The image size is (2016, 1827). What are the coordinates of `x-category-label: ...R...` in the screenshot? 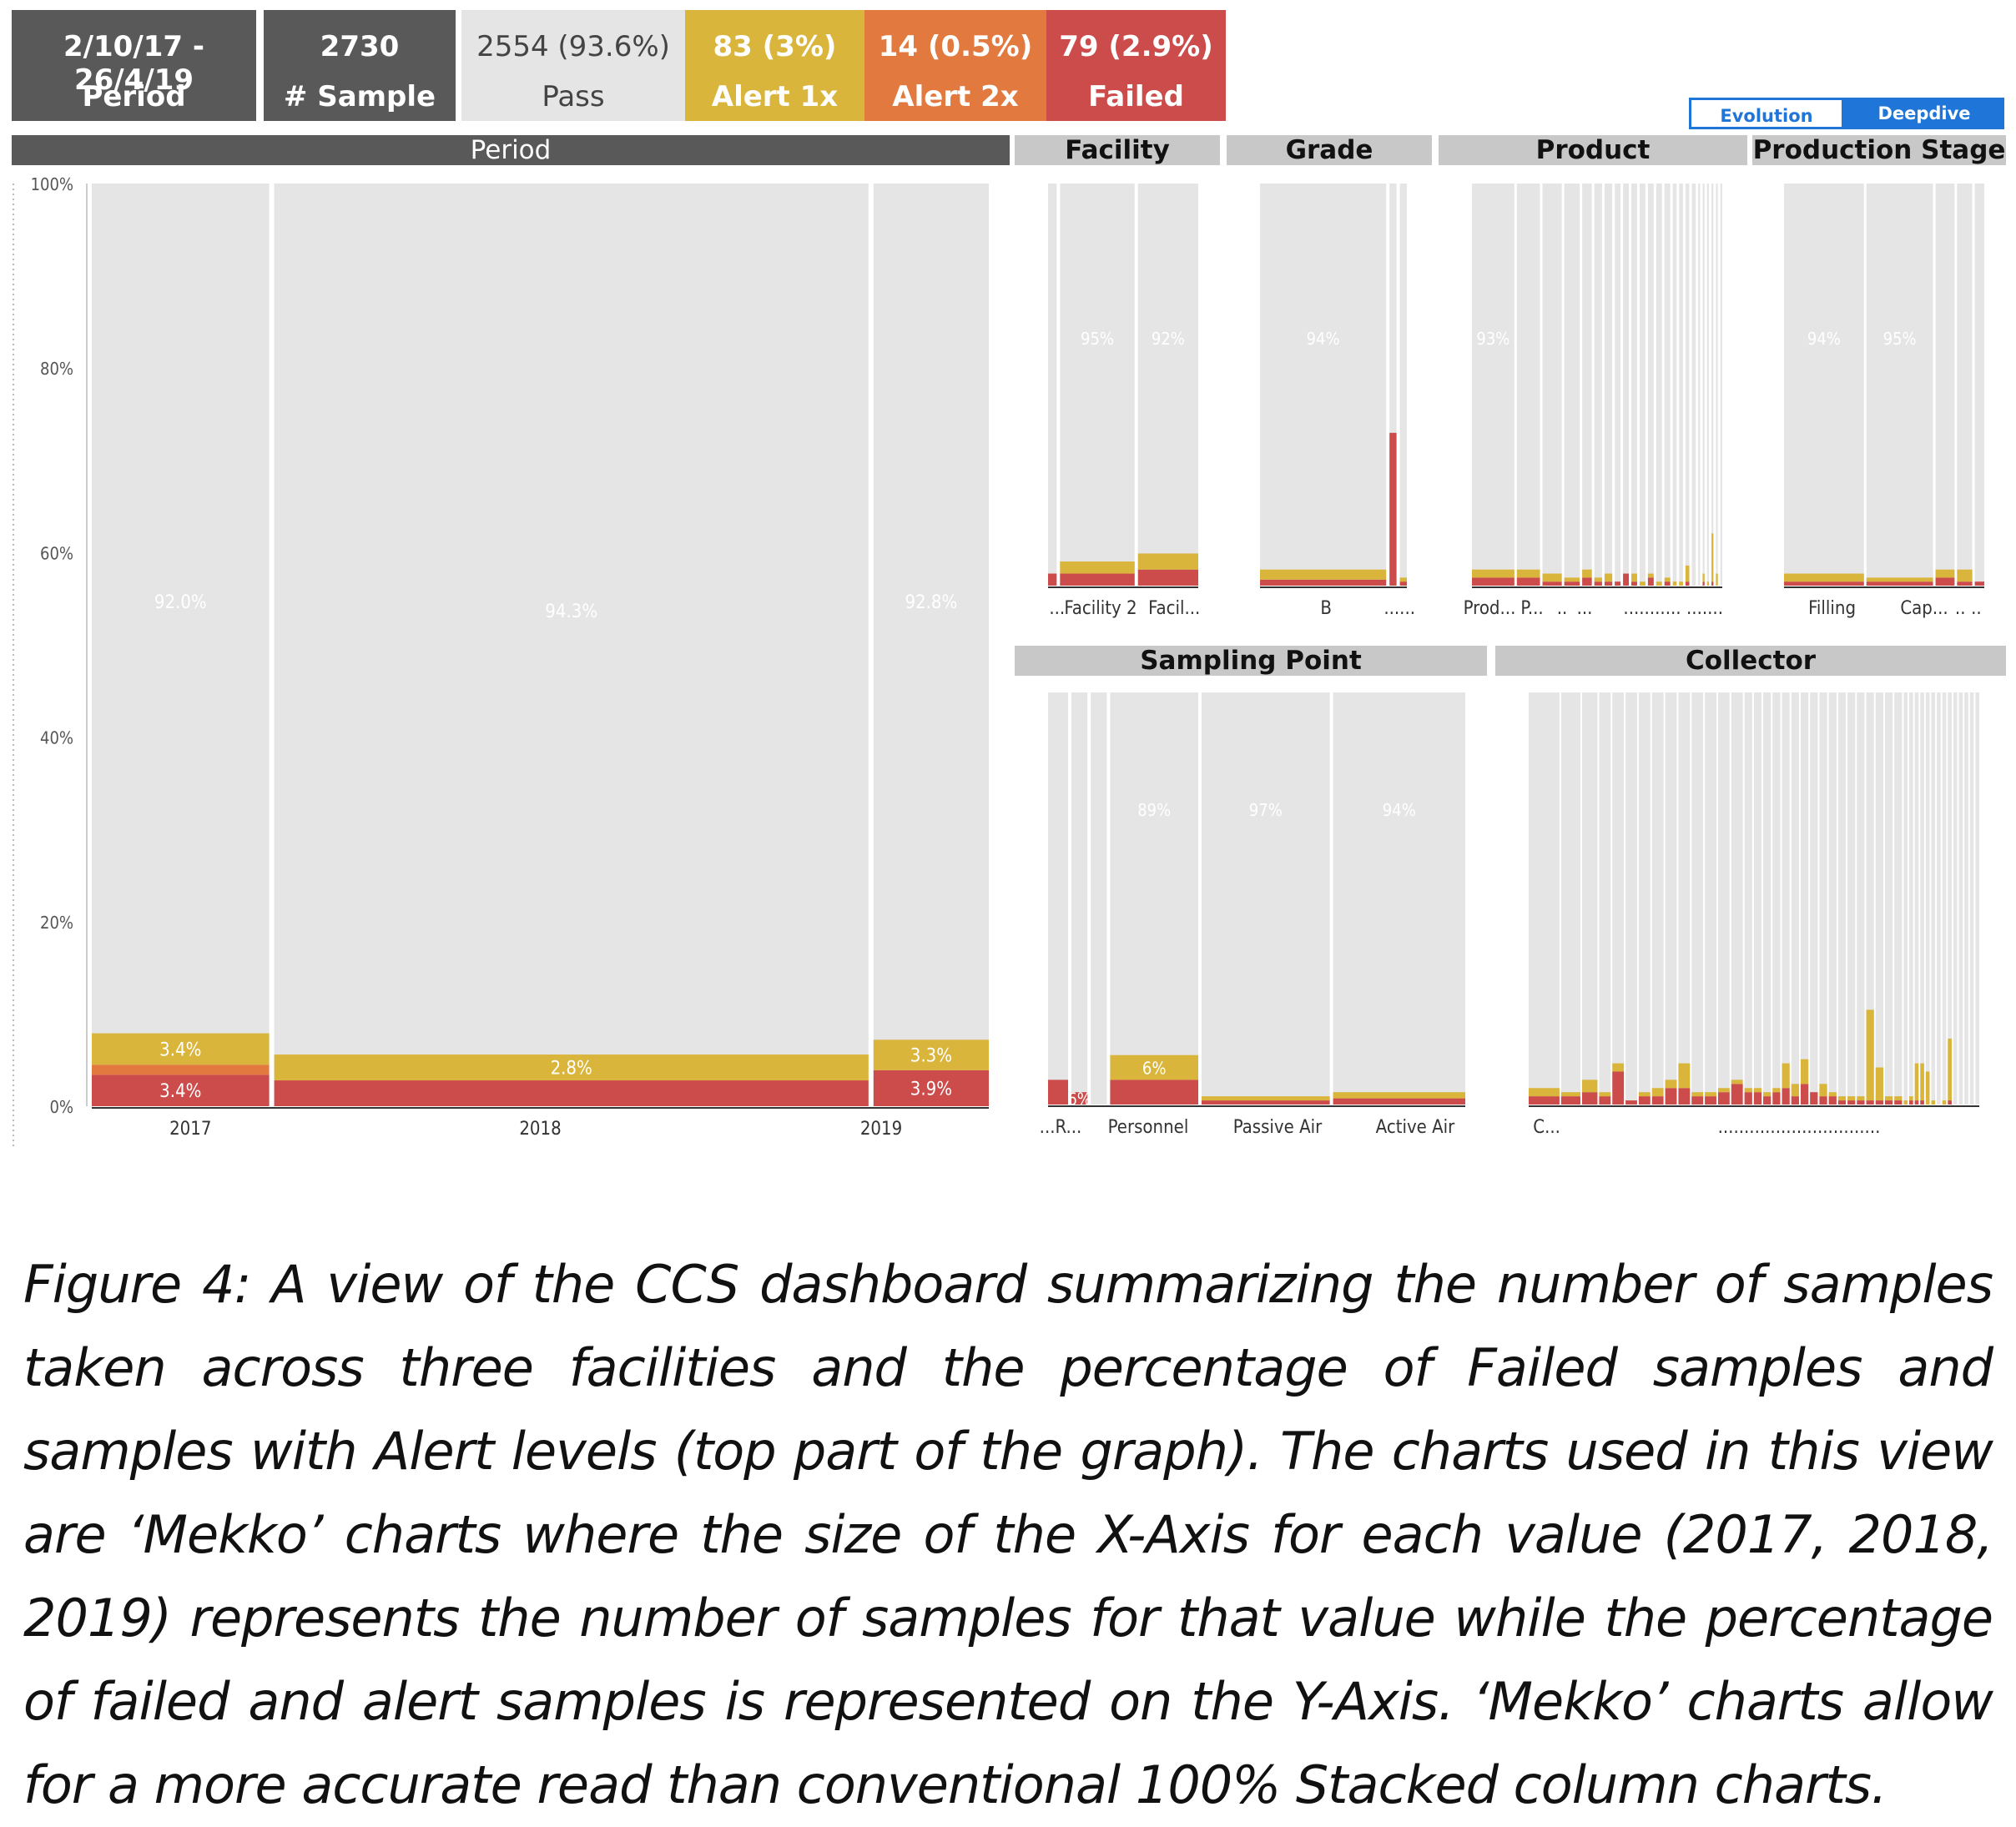 It's located at (1061, 1127).